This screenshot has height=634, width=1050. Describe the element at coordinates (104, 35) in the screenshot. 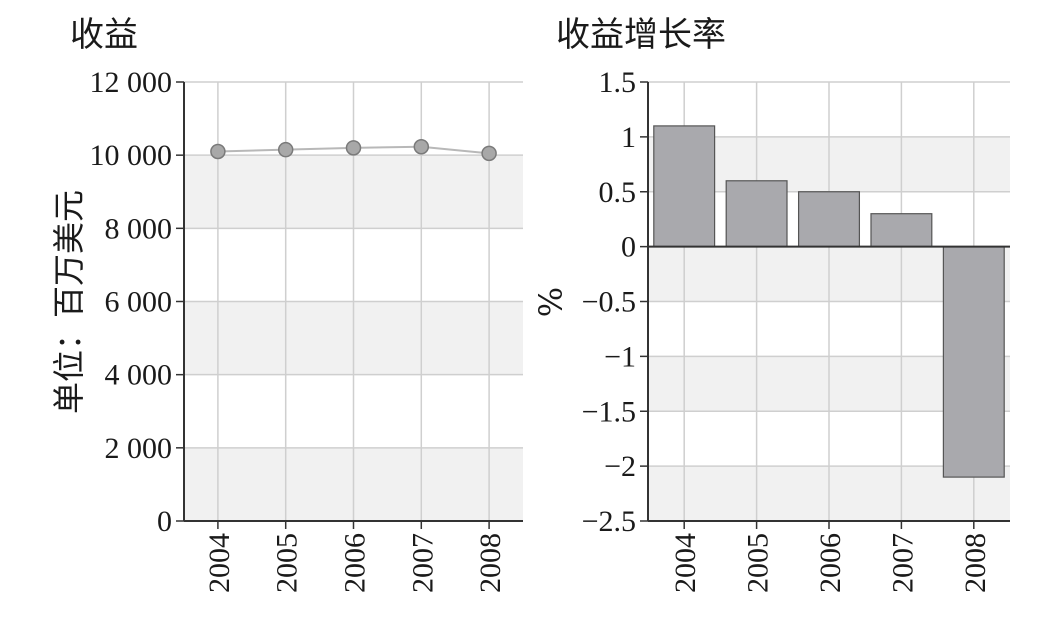

I see `left-chart-title: 收益` at that location.